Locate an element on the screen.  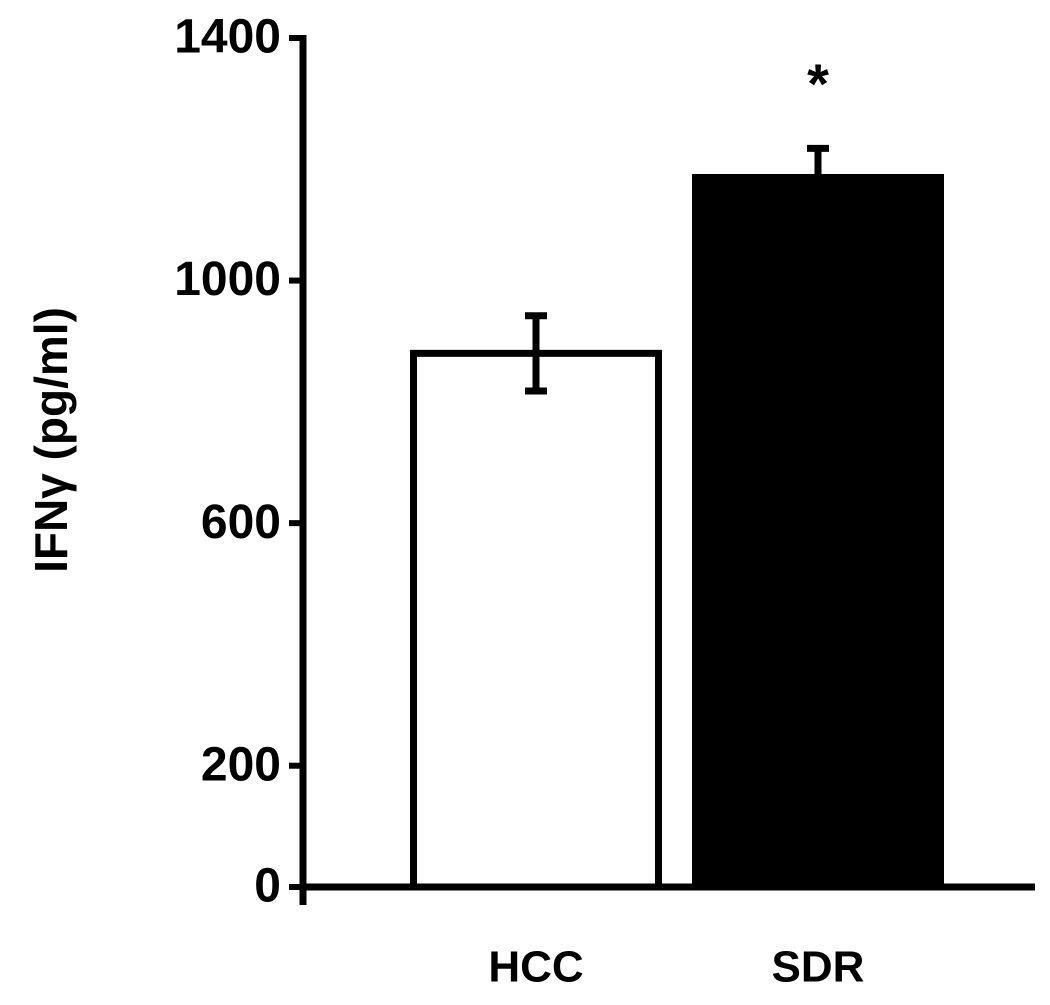
annotation: * is located at coordinates (818, 83).